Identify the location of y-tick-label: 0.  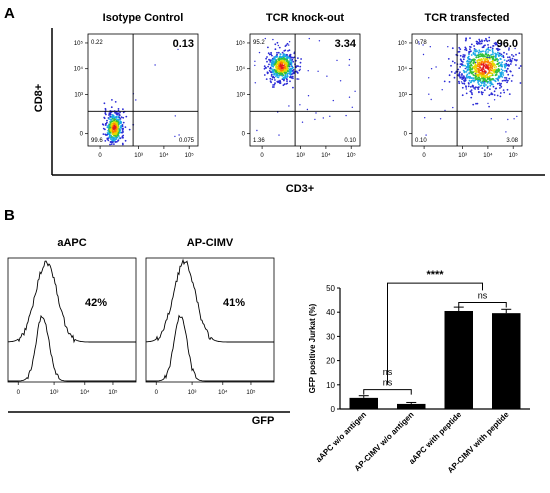
(406, 135).